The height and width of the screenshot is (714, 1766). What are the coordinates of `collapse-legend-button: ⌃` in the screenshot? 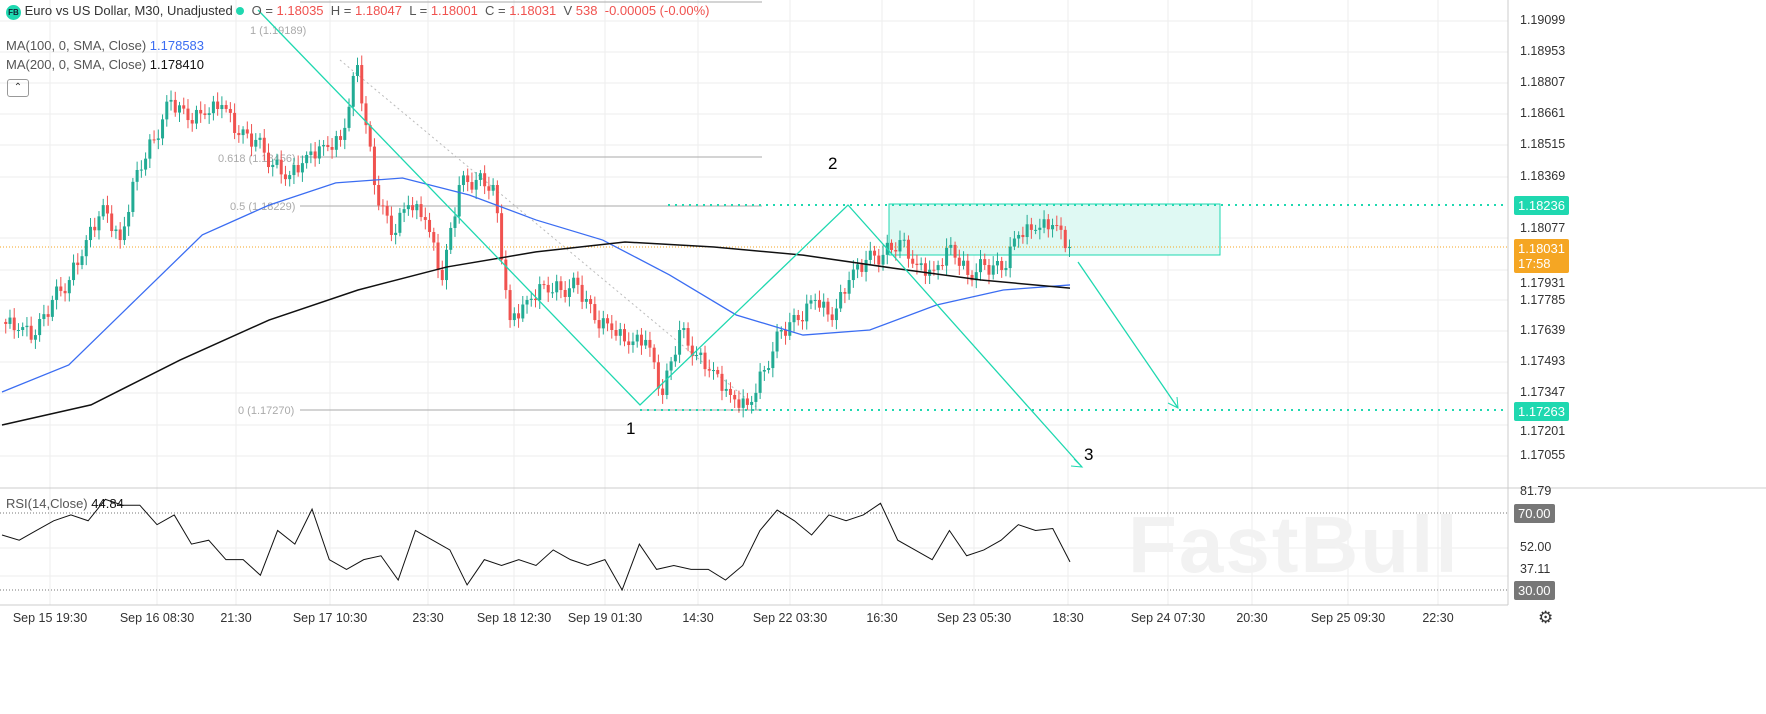 It's located at (18, 88).